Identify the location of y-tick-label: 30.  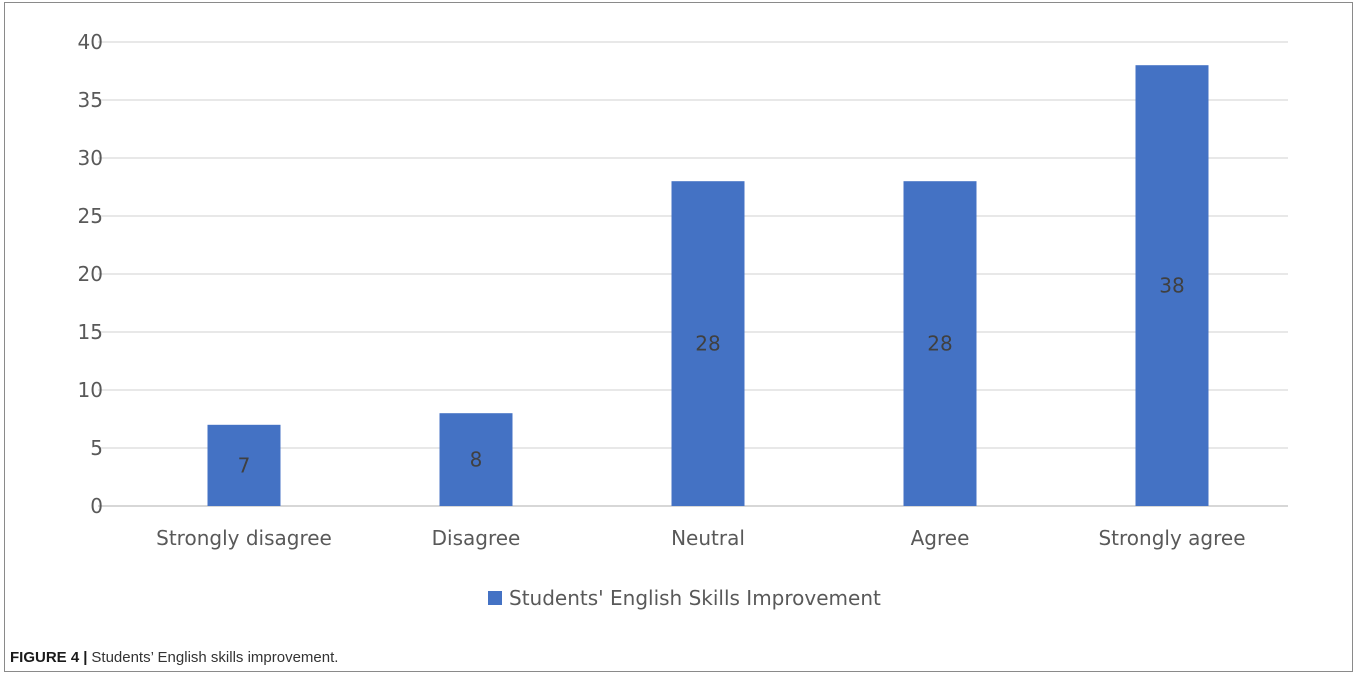
(90, 158).